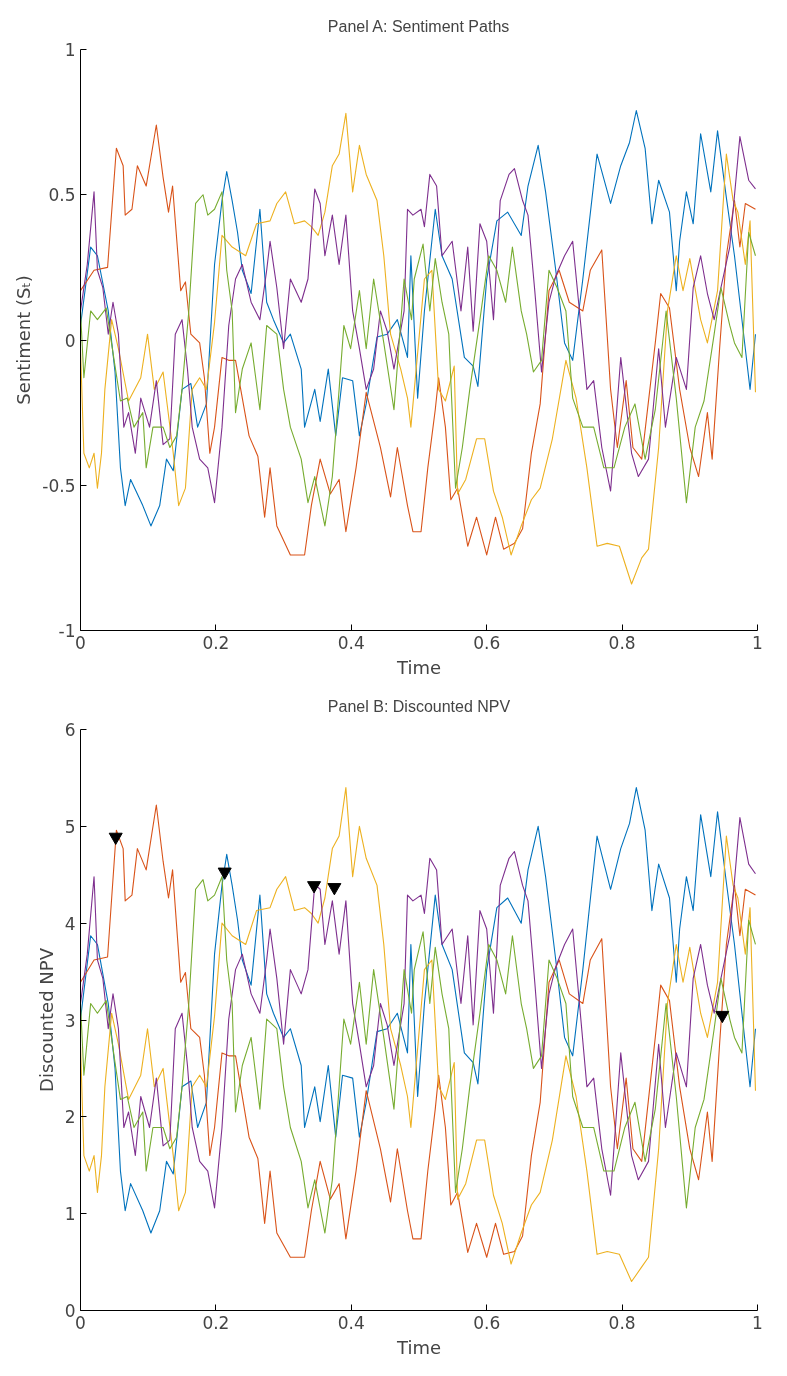  I want to click on chart-title: Panel B: Discounted NPV, so click(419, 706).